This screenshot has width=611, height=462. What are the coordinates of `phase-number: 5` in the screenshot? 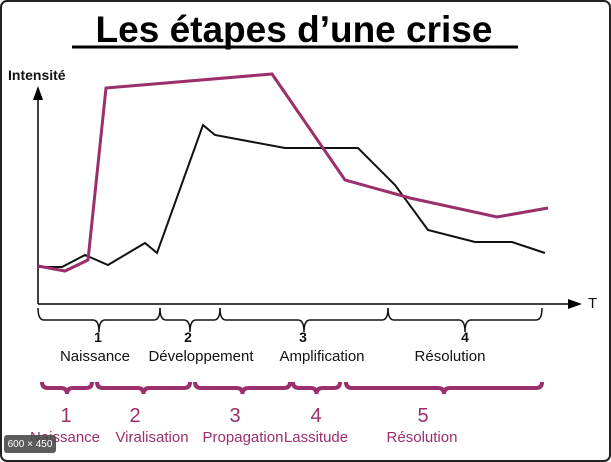 It's located at (422, 416).